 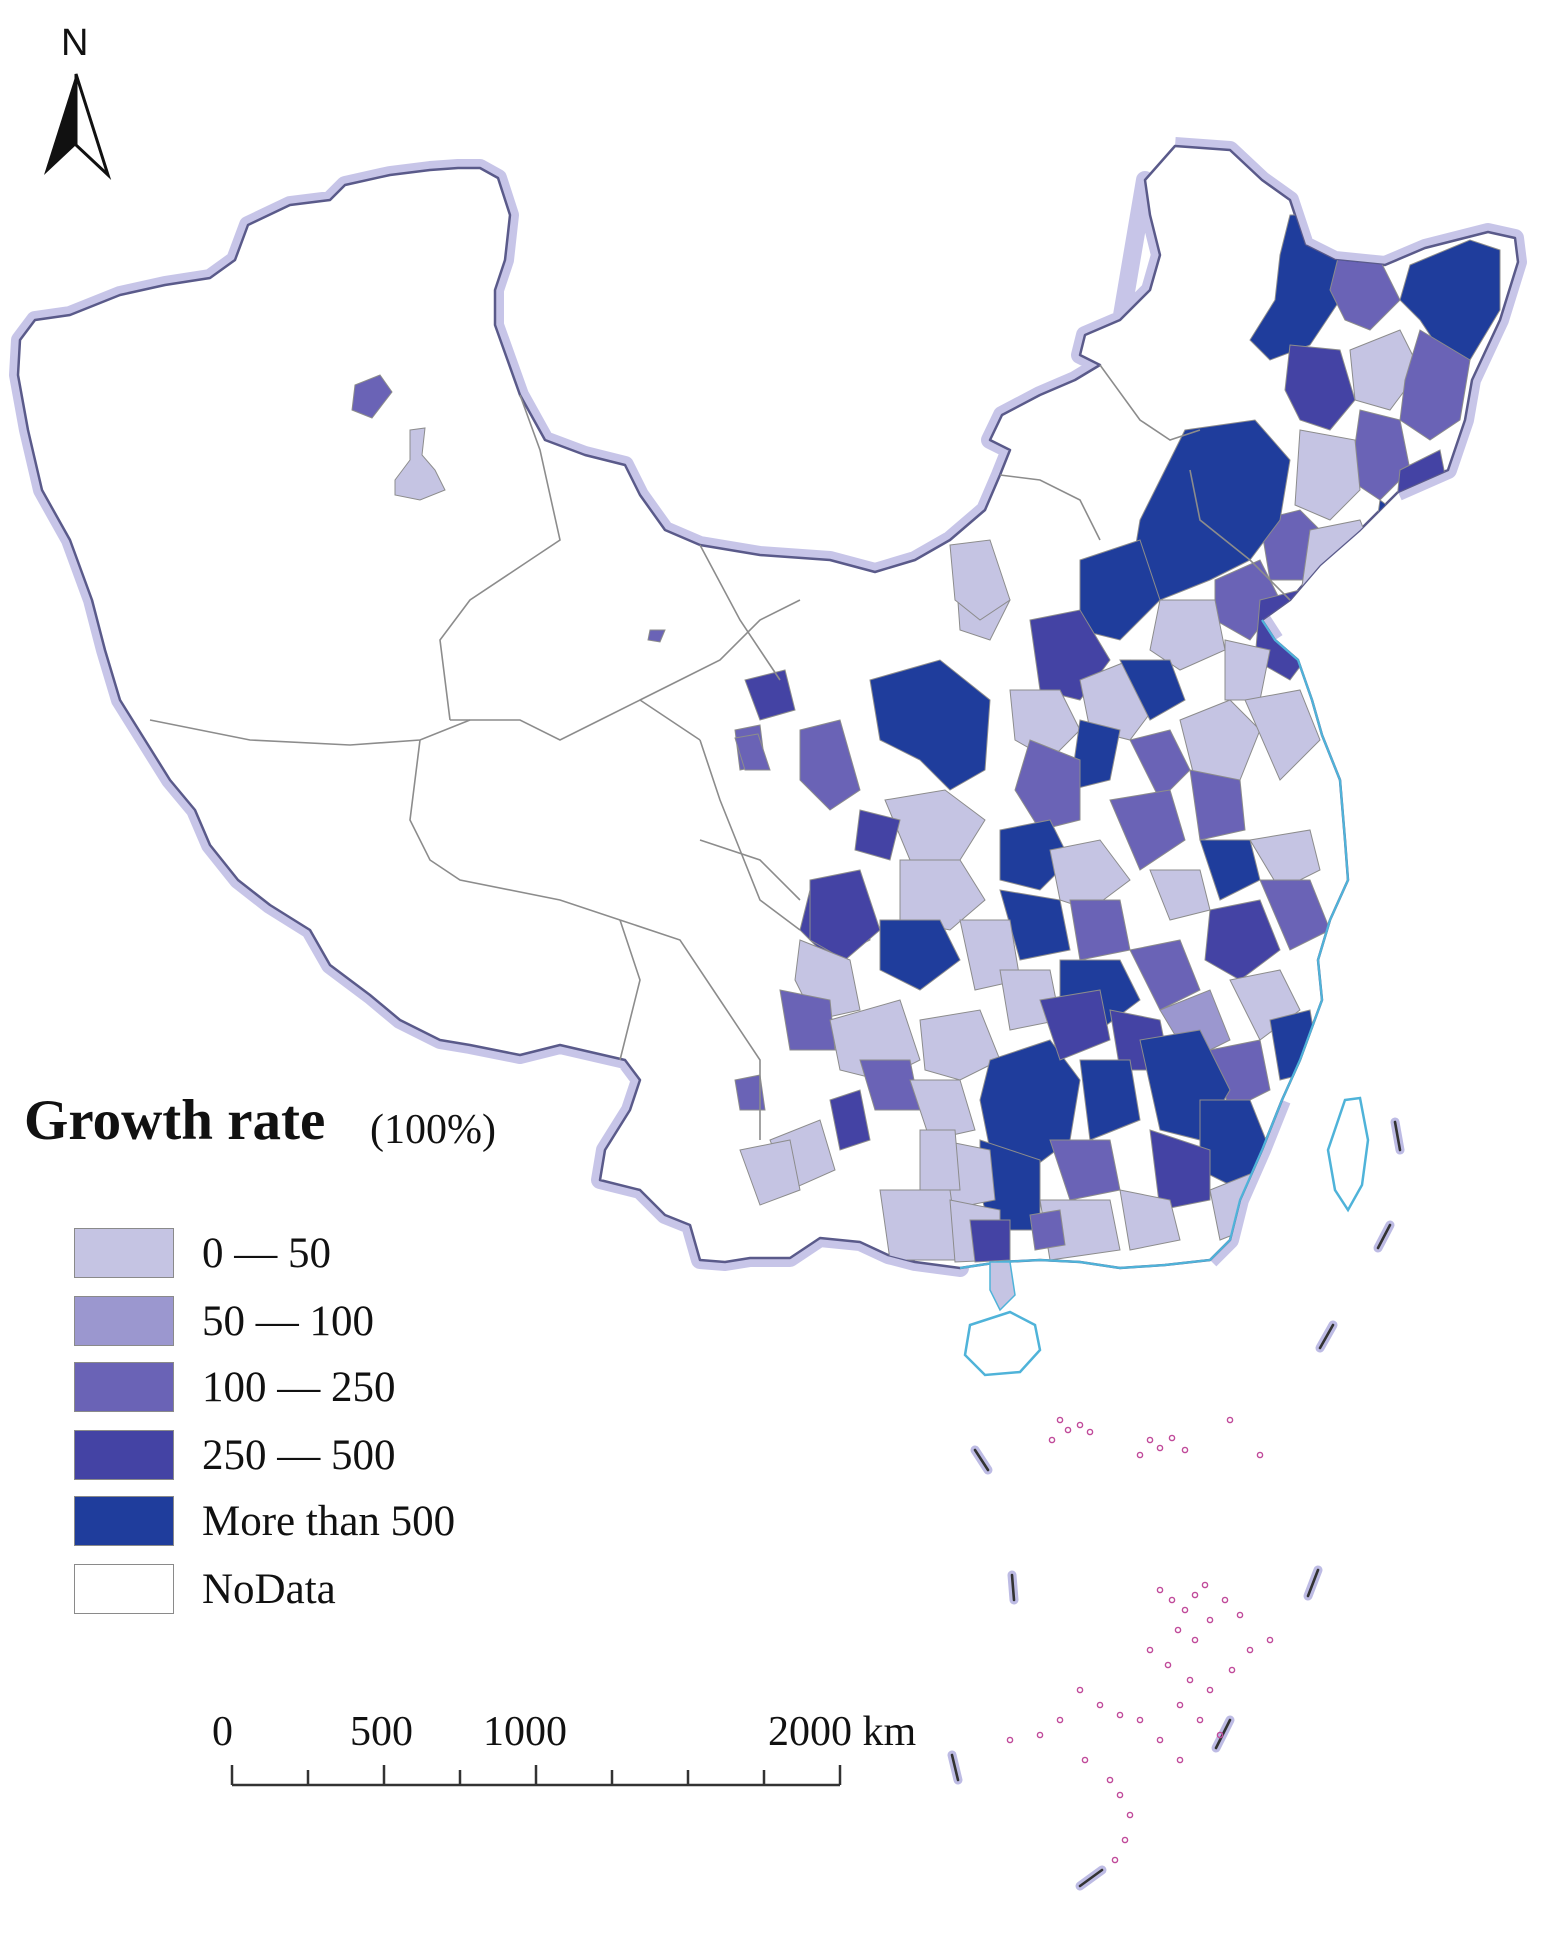 What do you see at coordinates (1348, 1154) in the screenshot?
I see `taiwan-island` at bounding box center [1348, 1154].